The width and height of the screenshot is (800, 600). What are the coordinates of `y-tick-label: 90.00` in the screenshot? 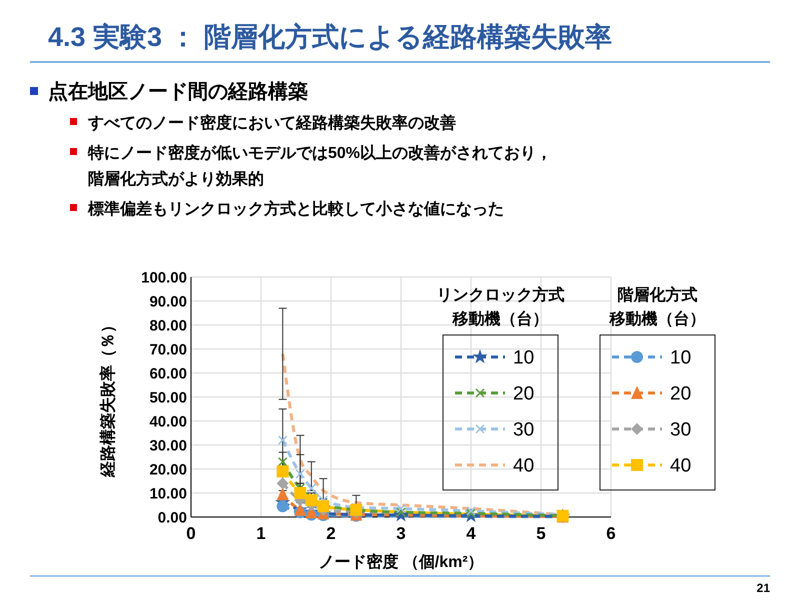 It's located at (168, 301).